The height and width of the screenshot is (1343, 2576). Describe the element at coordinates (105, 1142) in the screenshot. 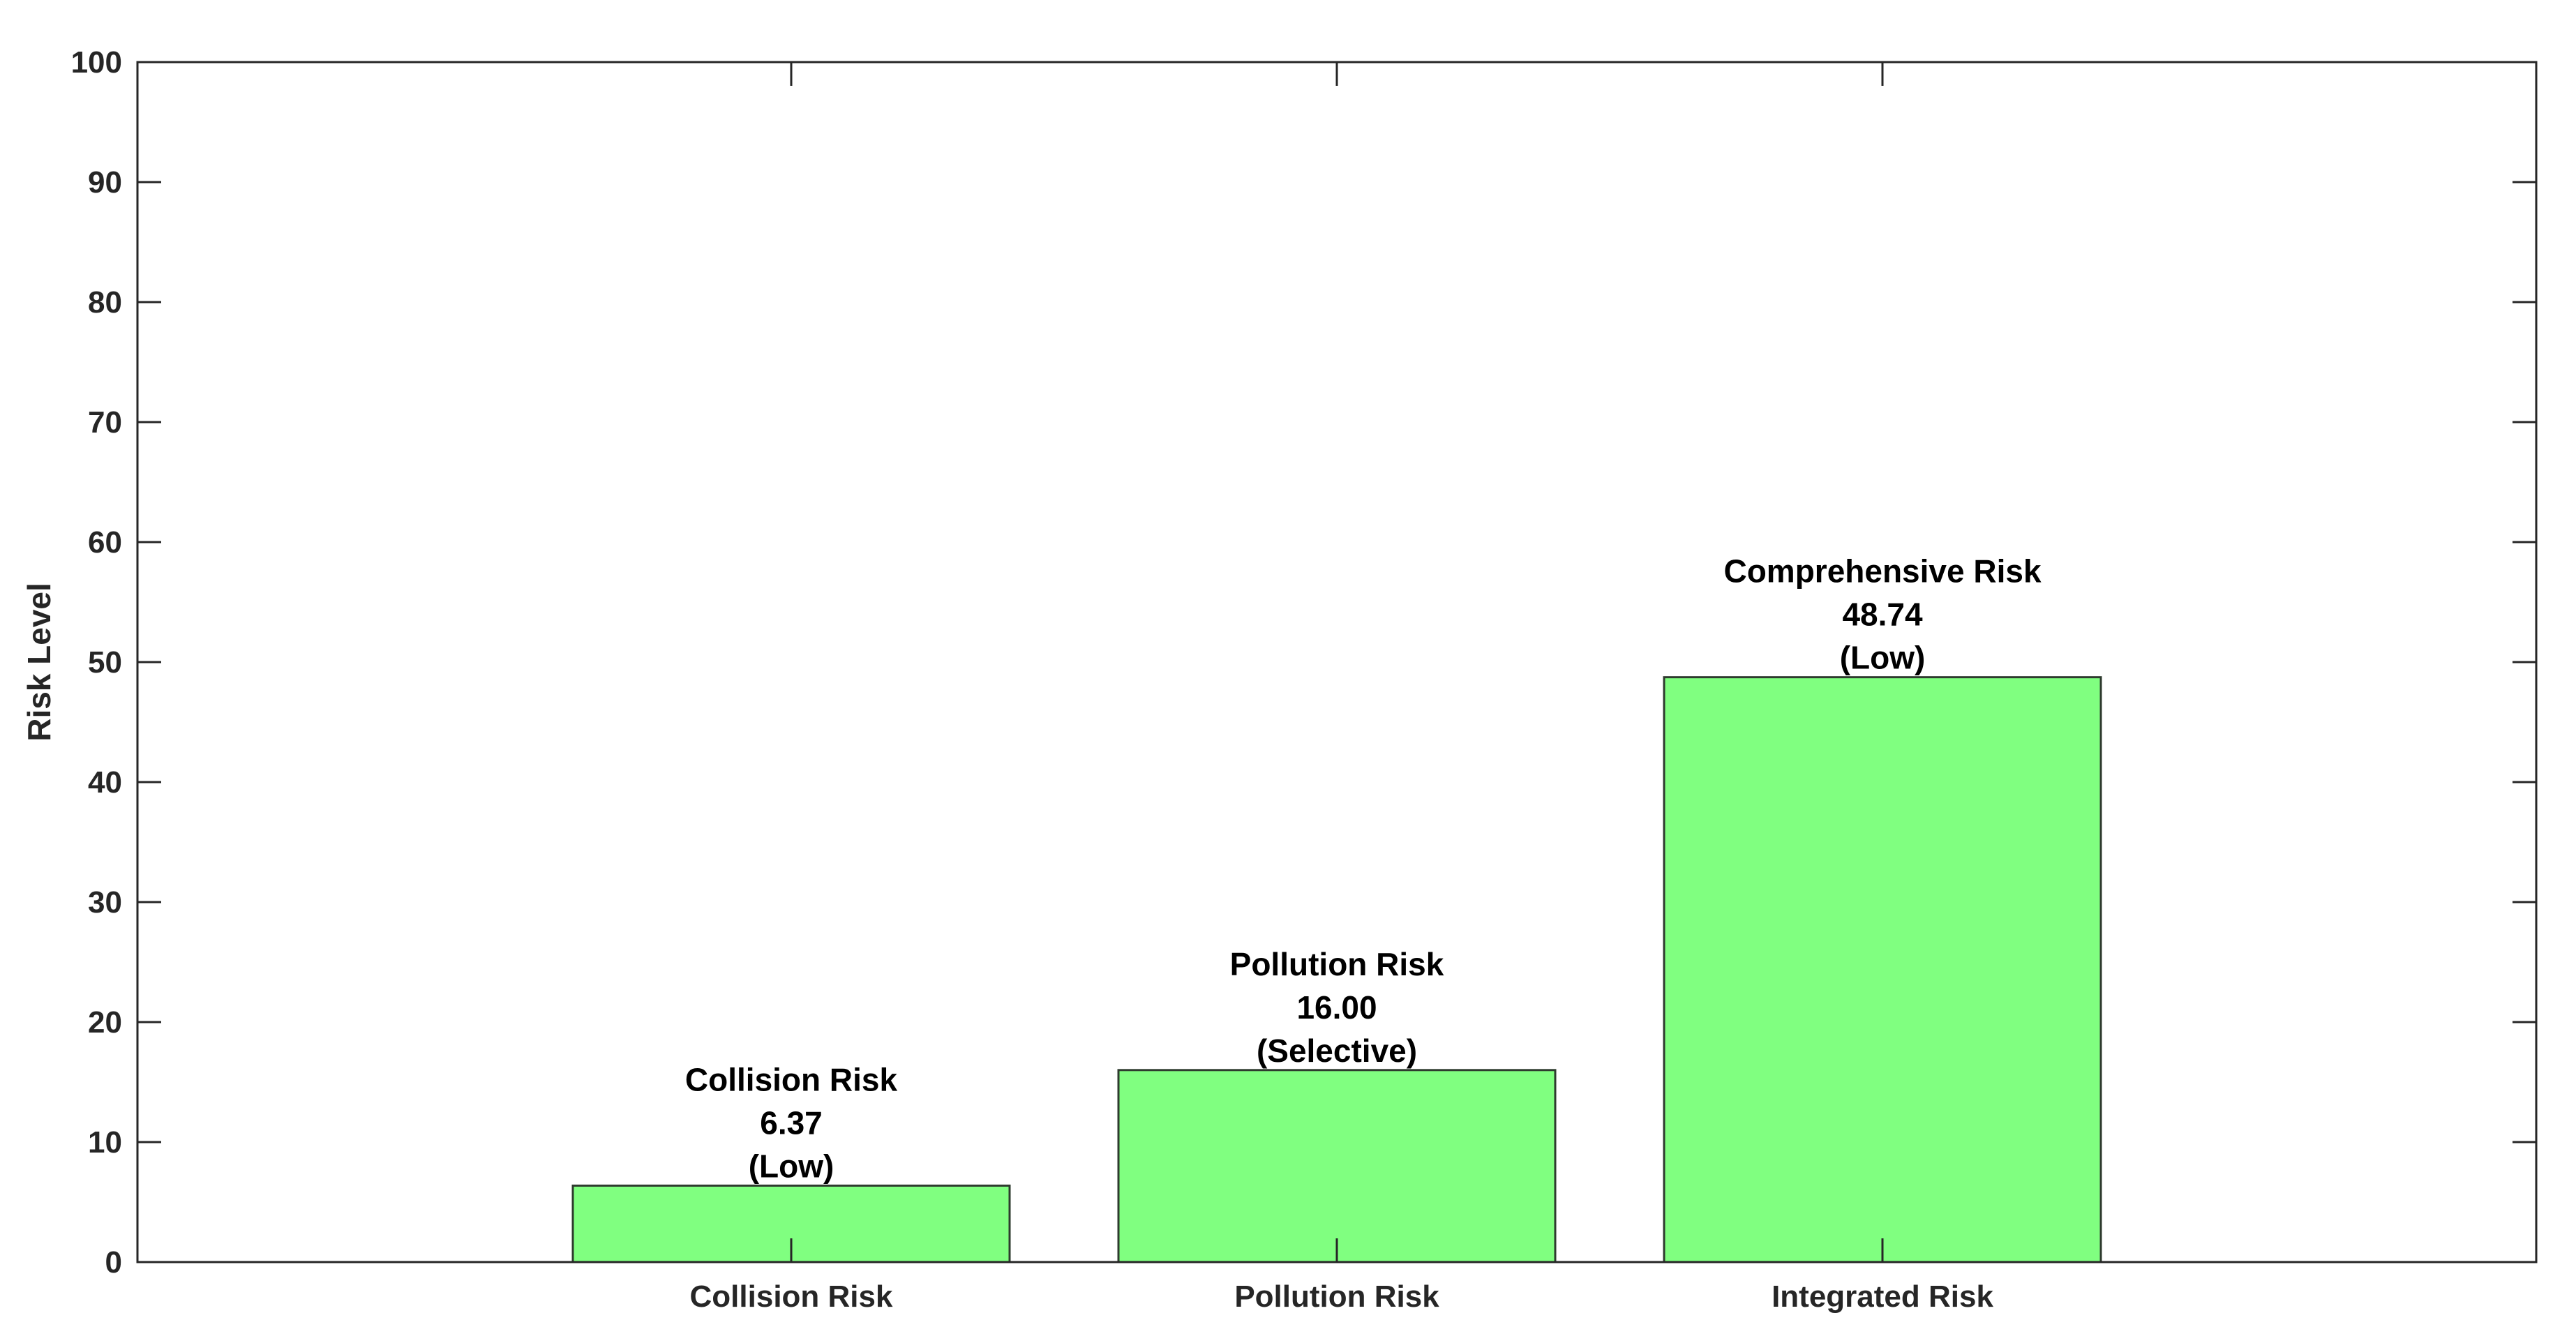

I see `y-tick-label: 10` at that location.